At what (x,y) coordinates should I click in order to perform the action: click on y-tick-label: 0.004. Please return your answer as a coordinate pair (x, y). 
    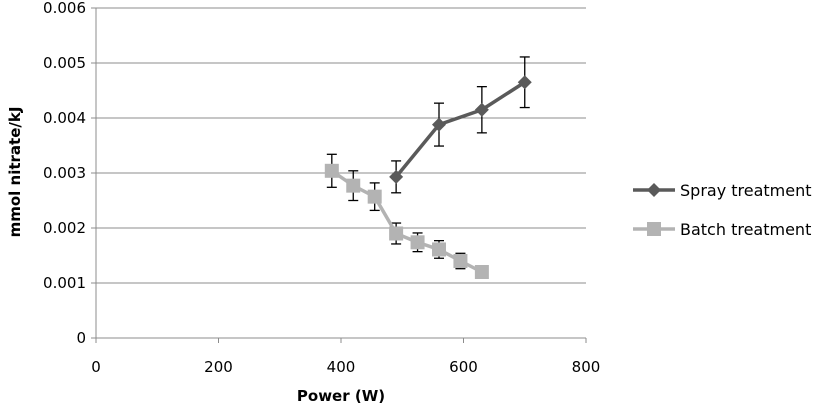
    Looking at the image, I should click on (64, 118).